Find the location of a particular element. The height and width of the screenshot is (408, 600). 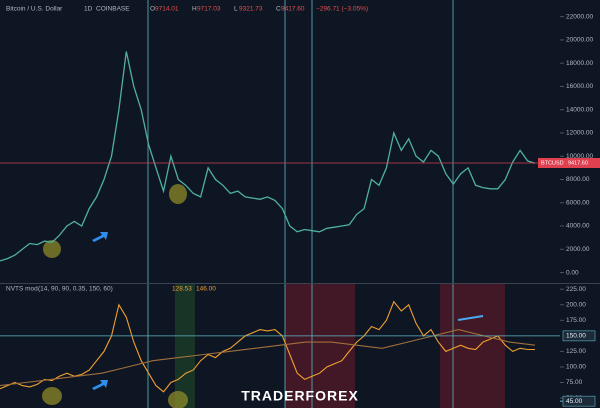

level-label: 45.00 is located at coordinates (574, 401).